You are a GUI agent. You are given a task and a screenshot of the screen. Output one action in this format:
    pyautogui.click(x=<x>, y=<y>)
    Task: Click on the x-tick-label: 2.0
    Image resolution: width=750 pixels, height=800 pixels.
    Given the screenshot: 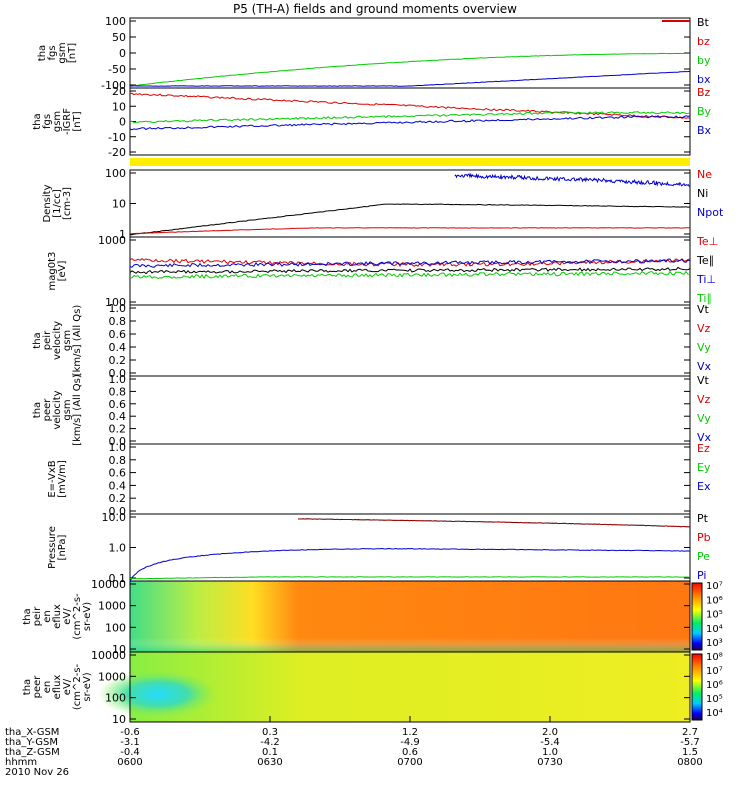 What is the action you would take?
    pyautogui.click(x=550, y=732)
    